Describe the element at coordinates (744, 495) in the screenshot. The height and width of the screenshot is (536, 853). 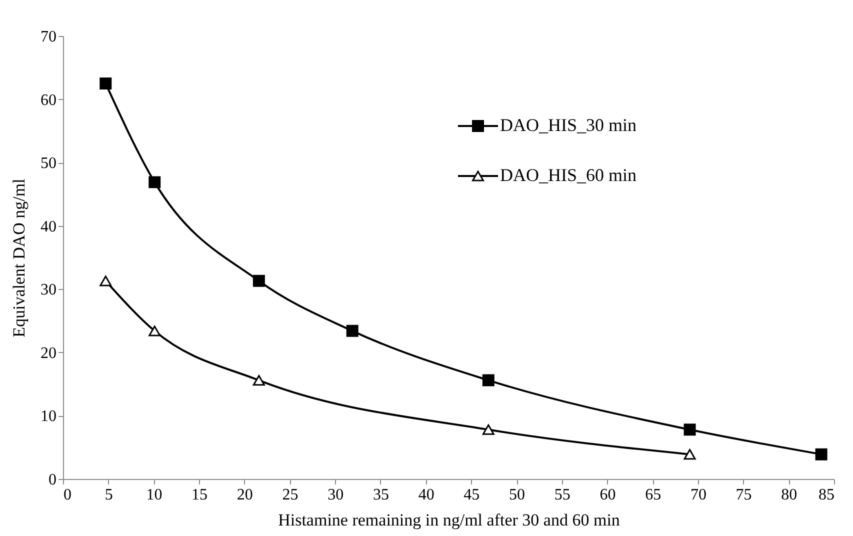
I see `x-tick-label: 75` at that location.